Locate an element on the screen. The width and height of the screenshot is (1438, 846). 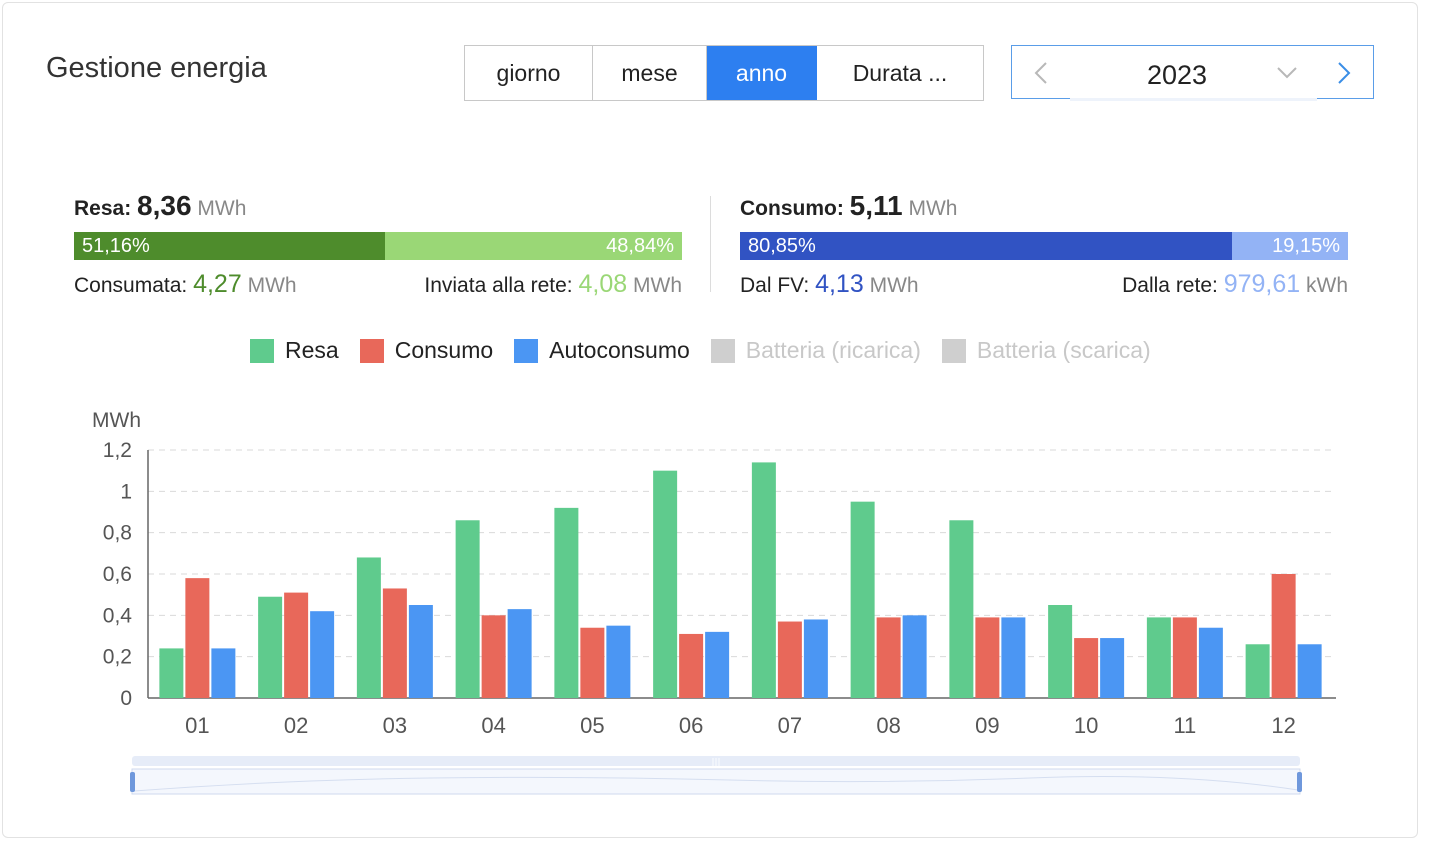
tab-year: anno is located at coordinates (762, 73).